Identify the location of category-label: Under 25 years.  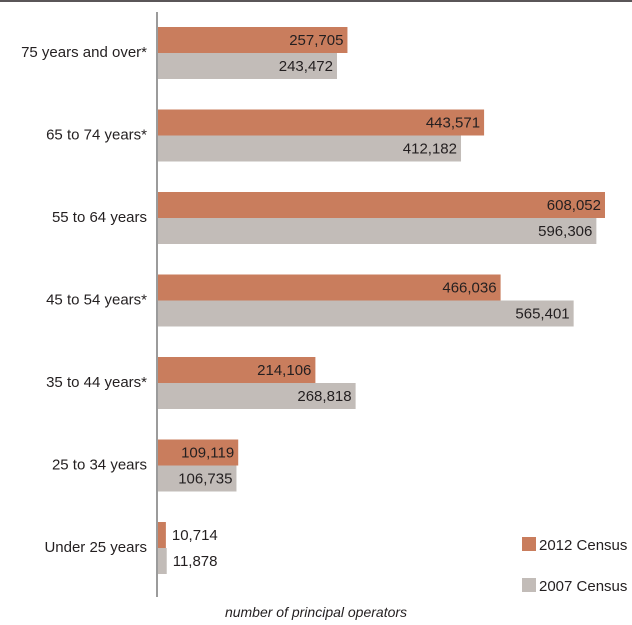
(95, 547).